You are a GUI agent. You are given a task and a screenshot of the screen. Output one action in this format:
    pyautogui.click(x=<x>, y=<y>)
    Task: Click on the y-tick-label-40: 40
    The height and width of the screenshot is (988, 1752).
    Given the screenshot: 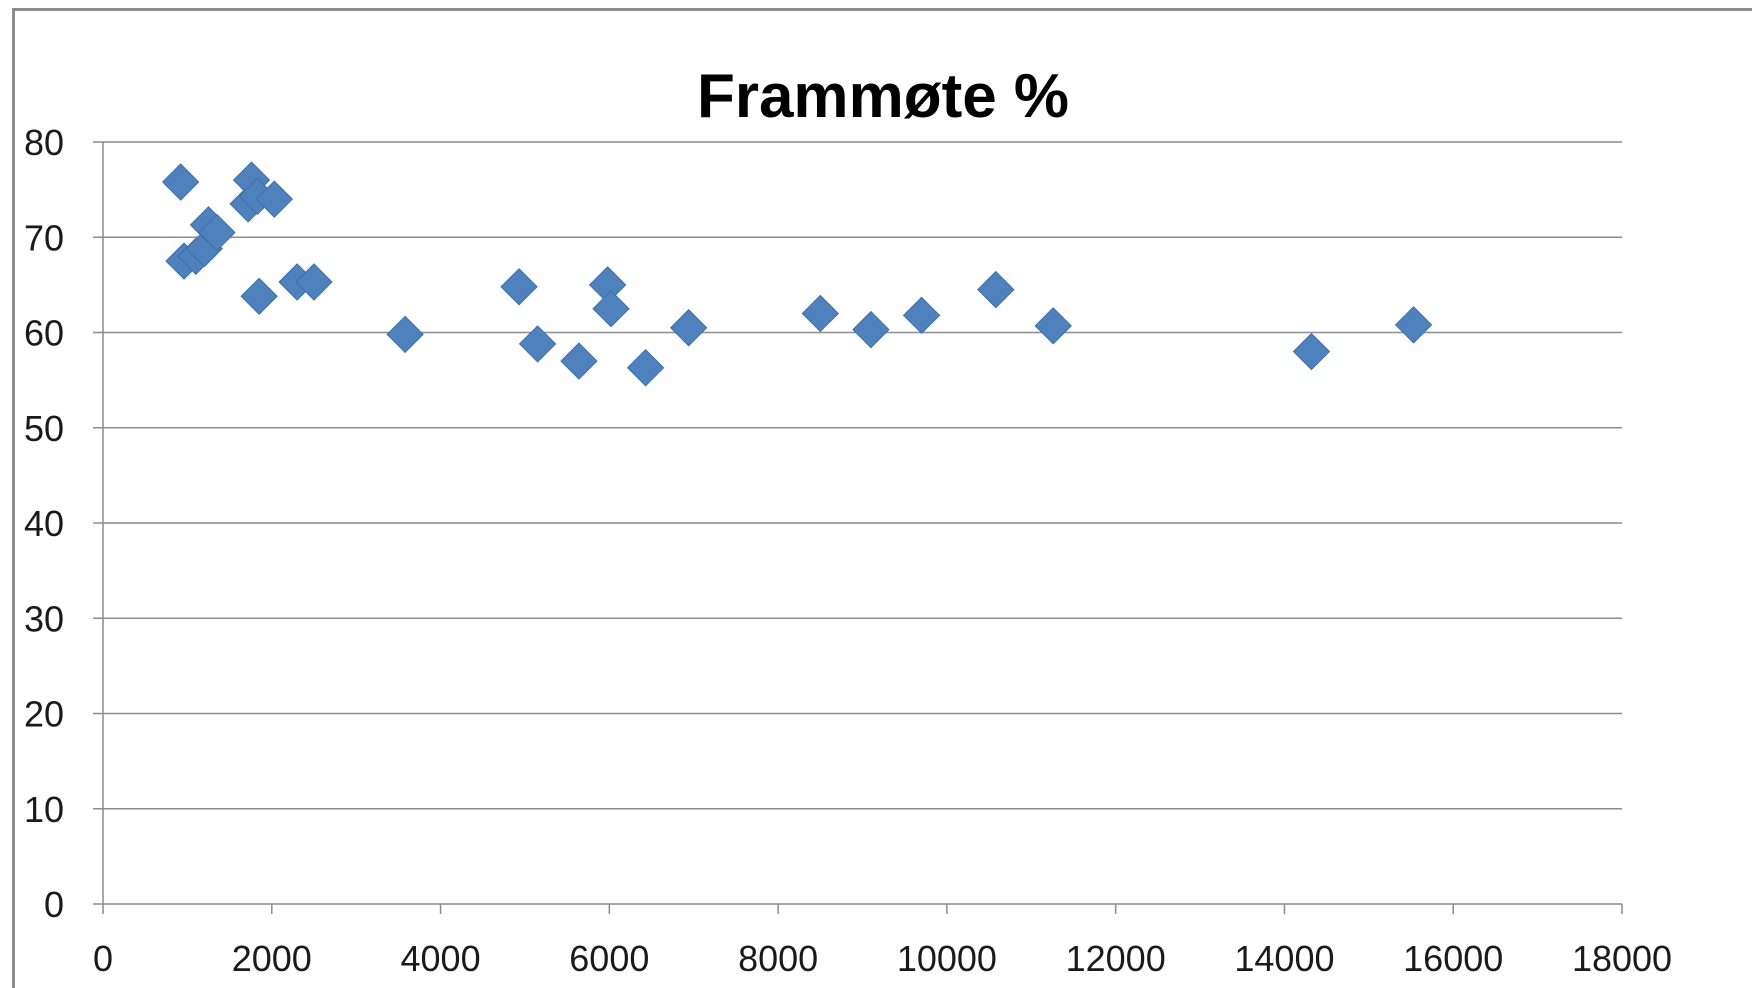 What is the action you would take?
    pyautogui.click(x=44, y=523)
    